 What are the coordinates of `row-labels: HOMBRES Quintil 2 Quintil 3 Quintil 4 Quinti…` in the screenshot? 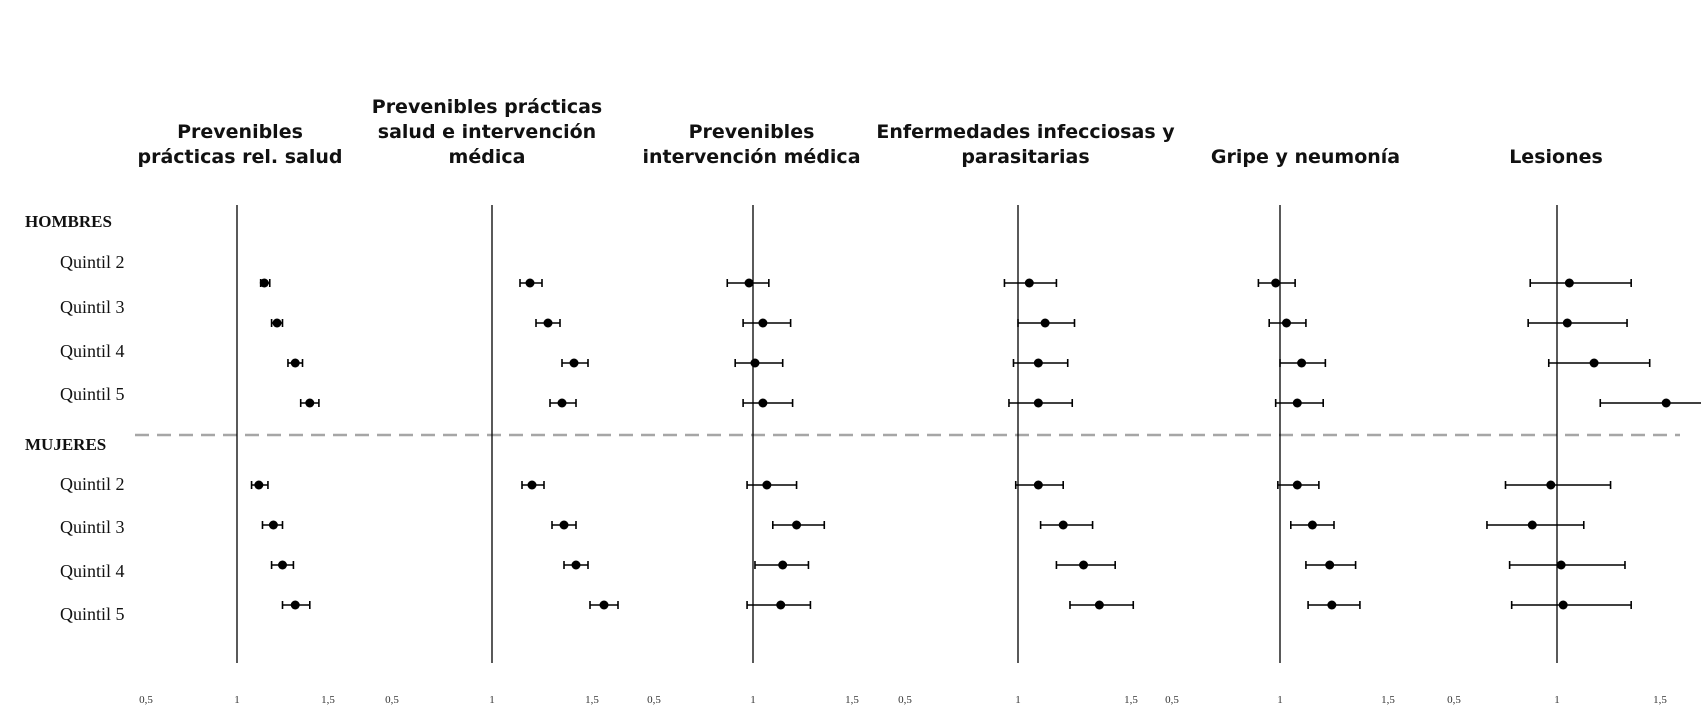 It's located at (75, 418).